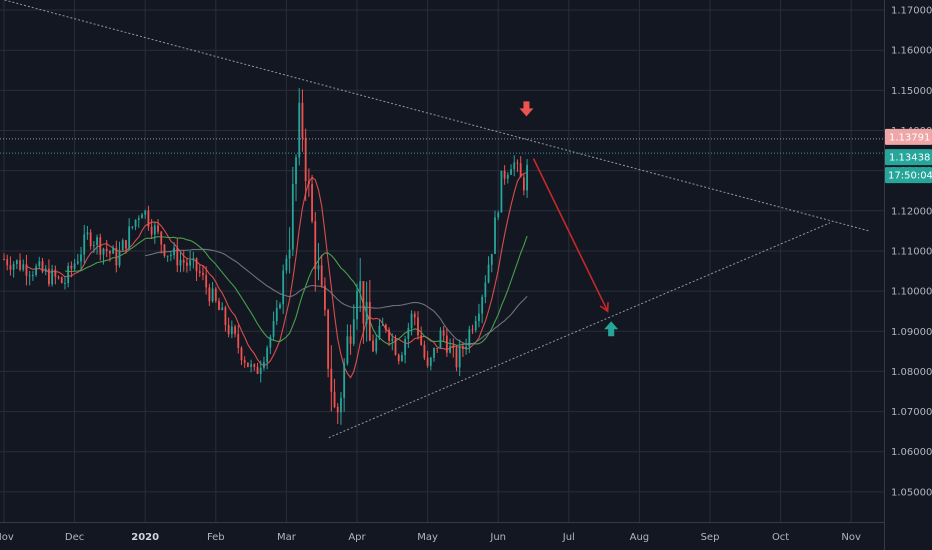 The image size is (932, 550). What do you see at coordinates (911, 211) in the screenshot?
I see `y-tick-label: 1.12000` at bounding box center [911, 211].